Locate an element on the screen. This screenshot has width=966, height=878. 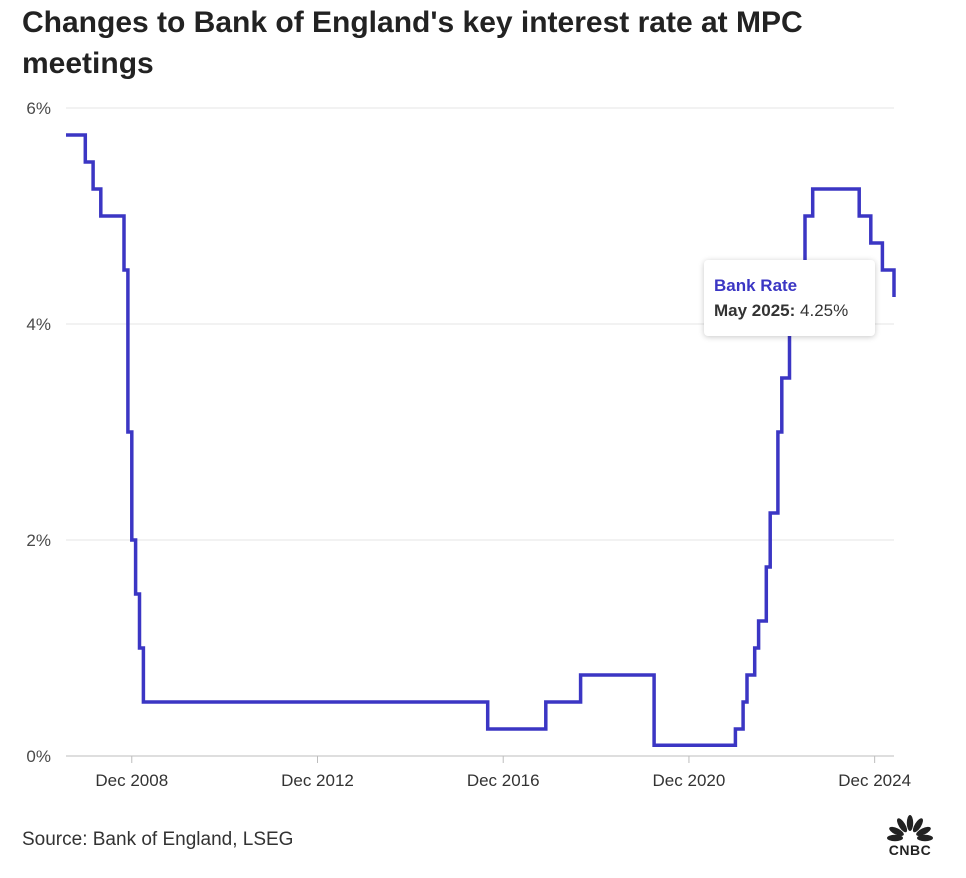
y-tick-label: 6% is located at coordinates (38, 108).